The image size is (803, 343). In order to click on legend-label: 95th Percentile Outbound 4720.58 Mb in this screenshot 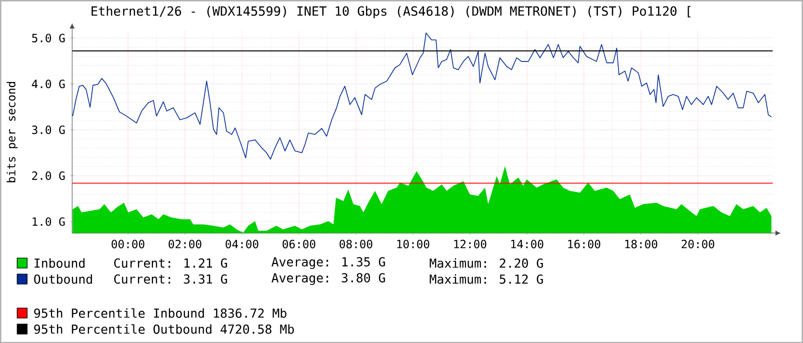, I will do `click(164, 329)`.